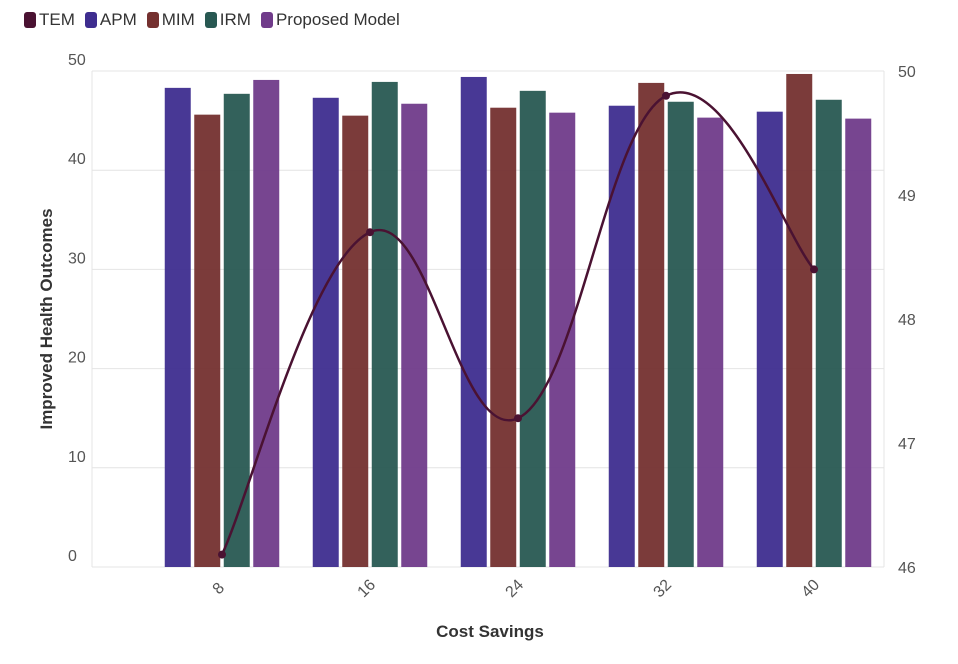 Image resolution: width=958 pixels, height=664 pixels. Describe the element at coordinates (907, 72) in the screenshot. I see `y2-tick-label: 50` at that location.